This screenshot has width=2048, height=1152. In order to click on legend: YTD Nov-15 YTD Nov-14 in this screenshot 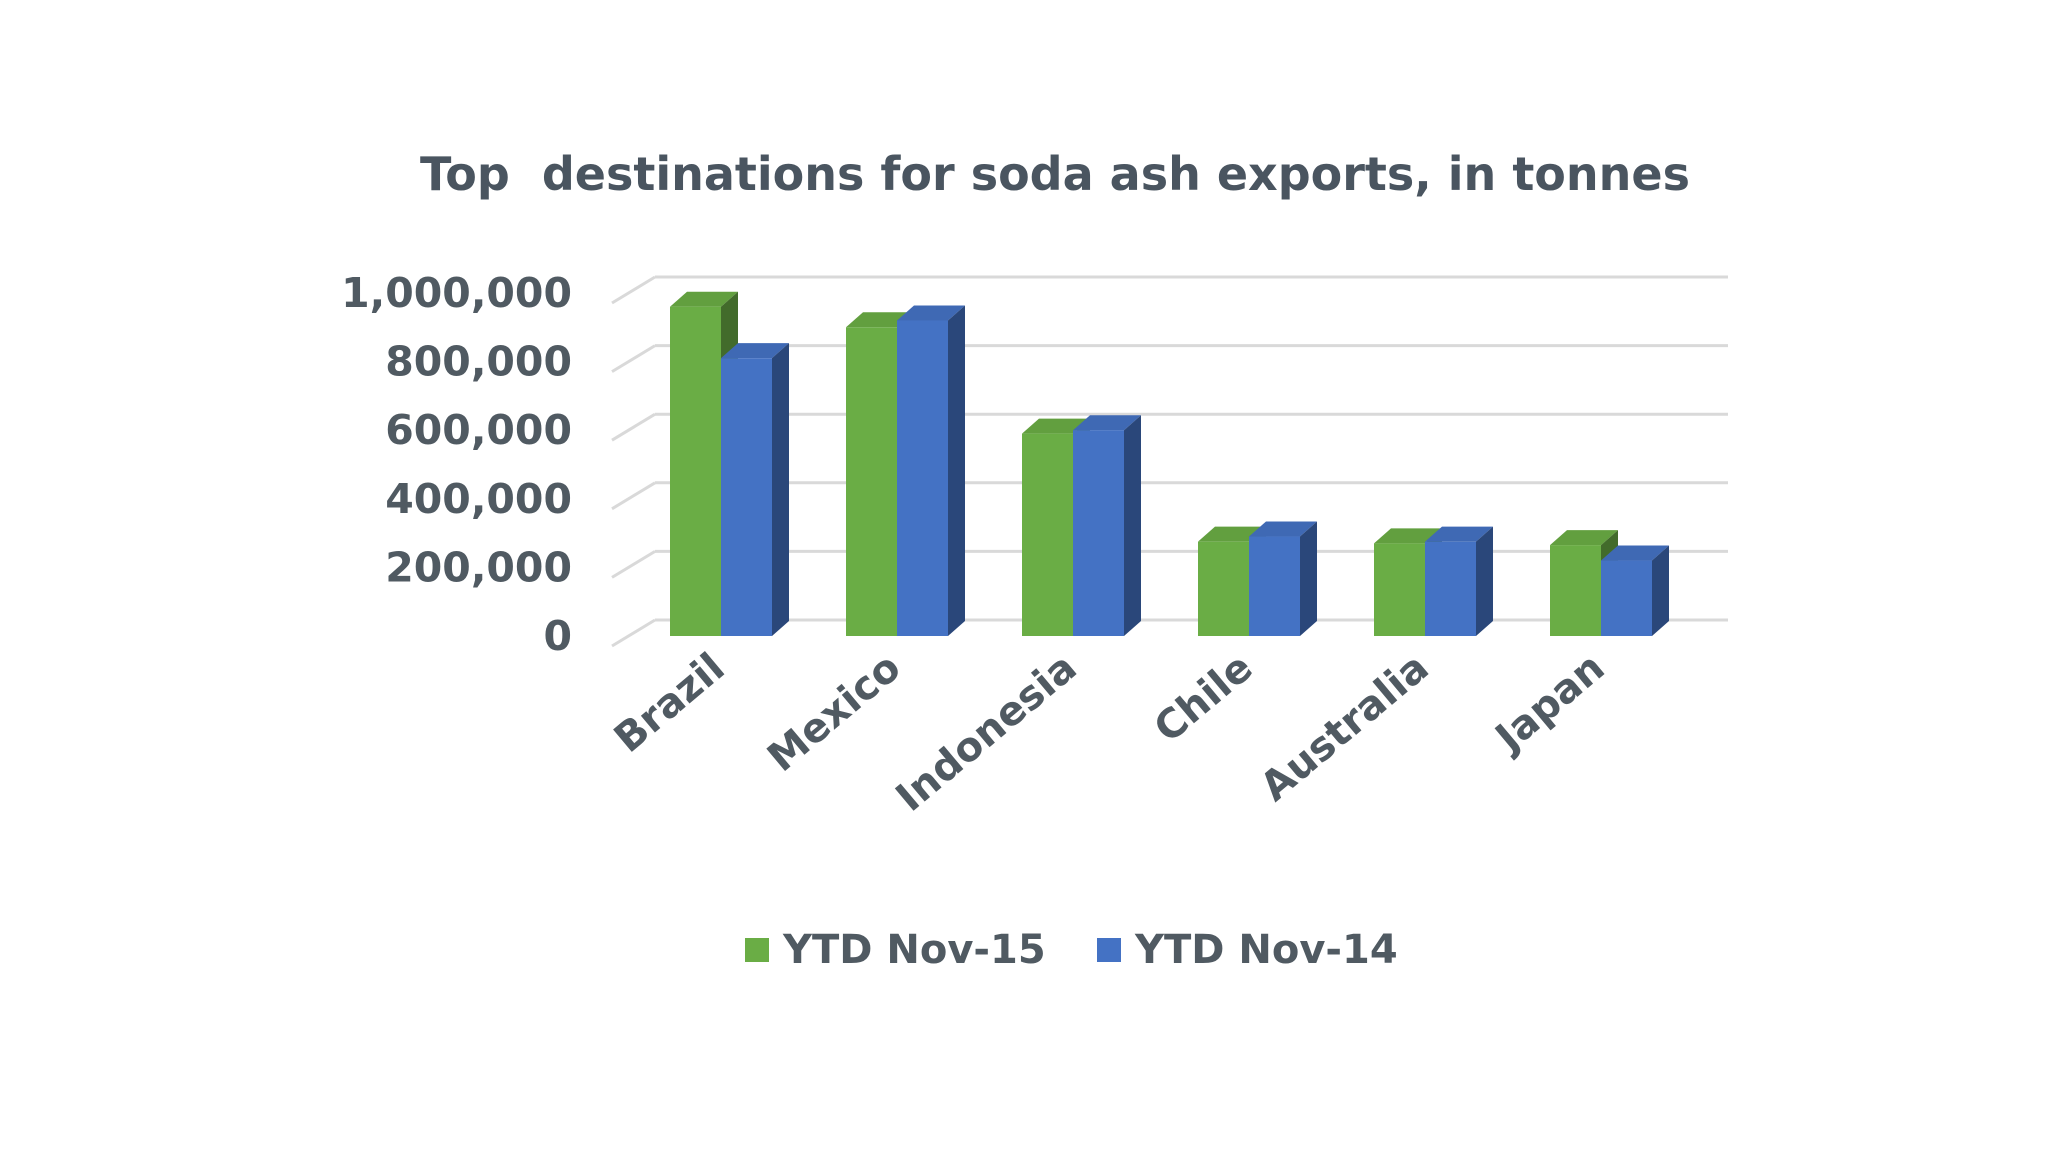, I will do `click(1071, 950)`.